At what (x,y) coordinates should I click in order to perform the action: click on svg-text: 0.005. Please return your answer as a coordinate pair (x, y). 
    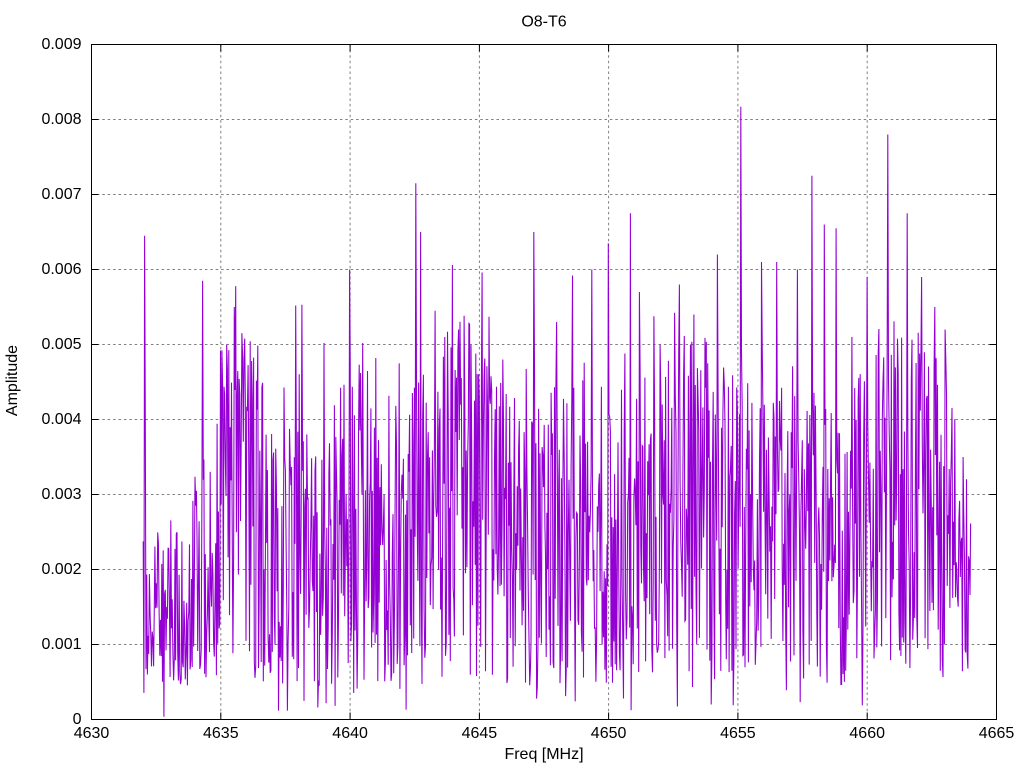
    Looking at the image, I should click on (61, 344).